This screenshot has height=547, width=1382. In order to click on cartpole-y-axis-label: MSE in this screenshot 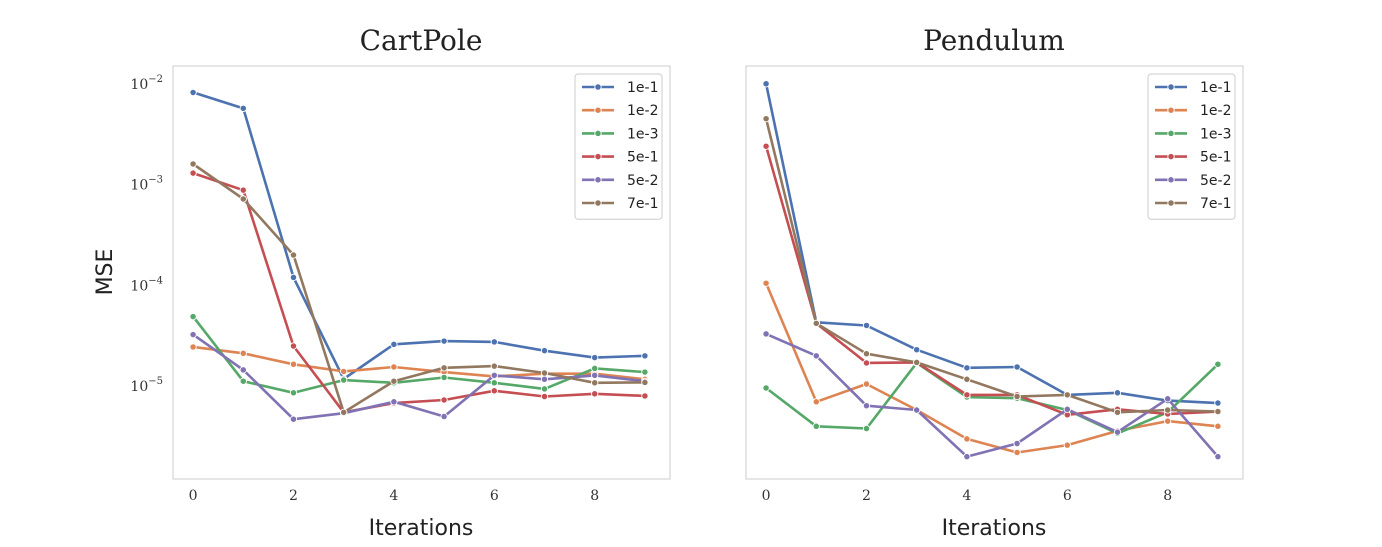, I will do `click(105, 272)`.